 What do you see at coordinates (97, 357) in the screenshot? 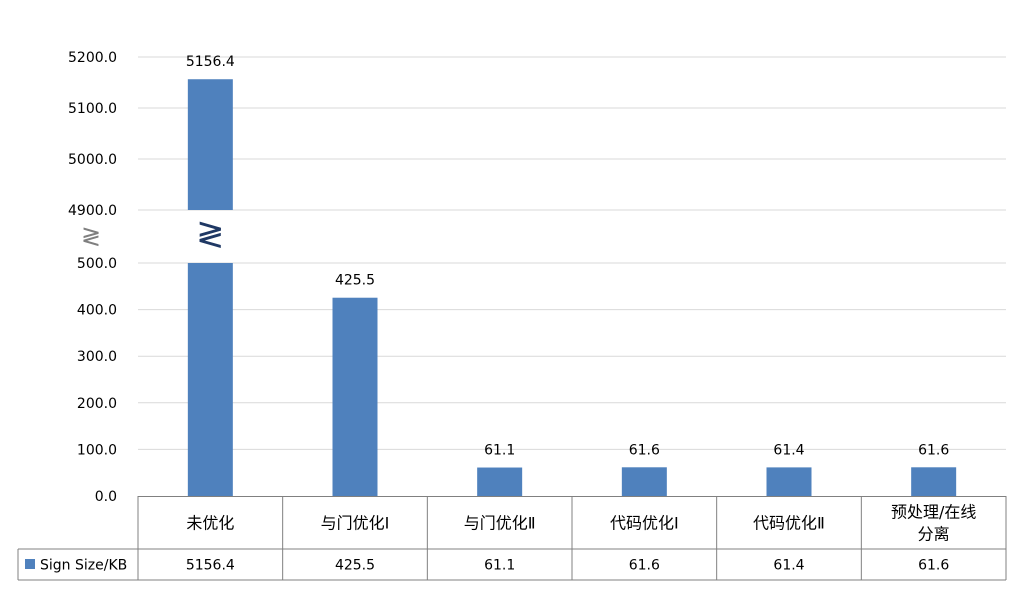
I see `y-tick-label: 300.0` at bounding box center [97, 357].